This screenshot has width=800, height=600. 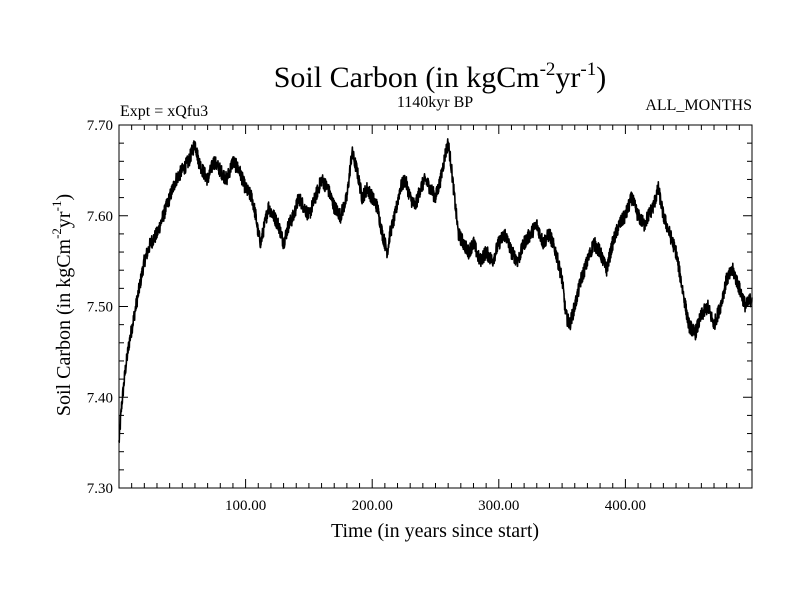 What do you see at coordinates (567, 77) in the screenshot?
I see `title-mid: yr` at bounding box center [567, 77].